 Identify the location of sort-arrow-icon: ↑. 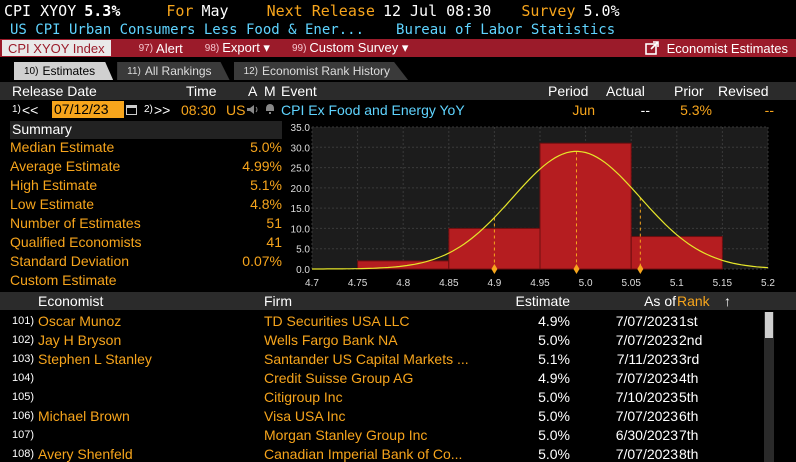
(727, 301).